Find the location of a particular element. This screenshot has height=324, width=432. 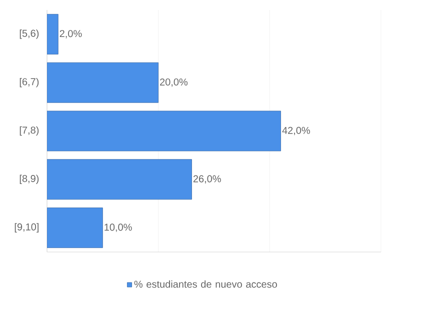

data-label: 2,0% is located at coordinates (71, 34).